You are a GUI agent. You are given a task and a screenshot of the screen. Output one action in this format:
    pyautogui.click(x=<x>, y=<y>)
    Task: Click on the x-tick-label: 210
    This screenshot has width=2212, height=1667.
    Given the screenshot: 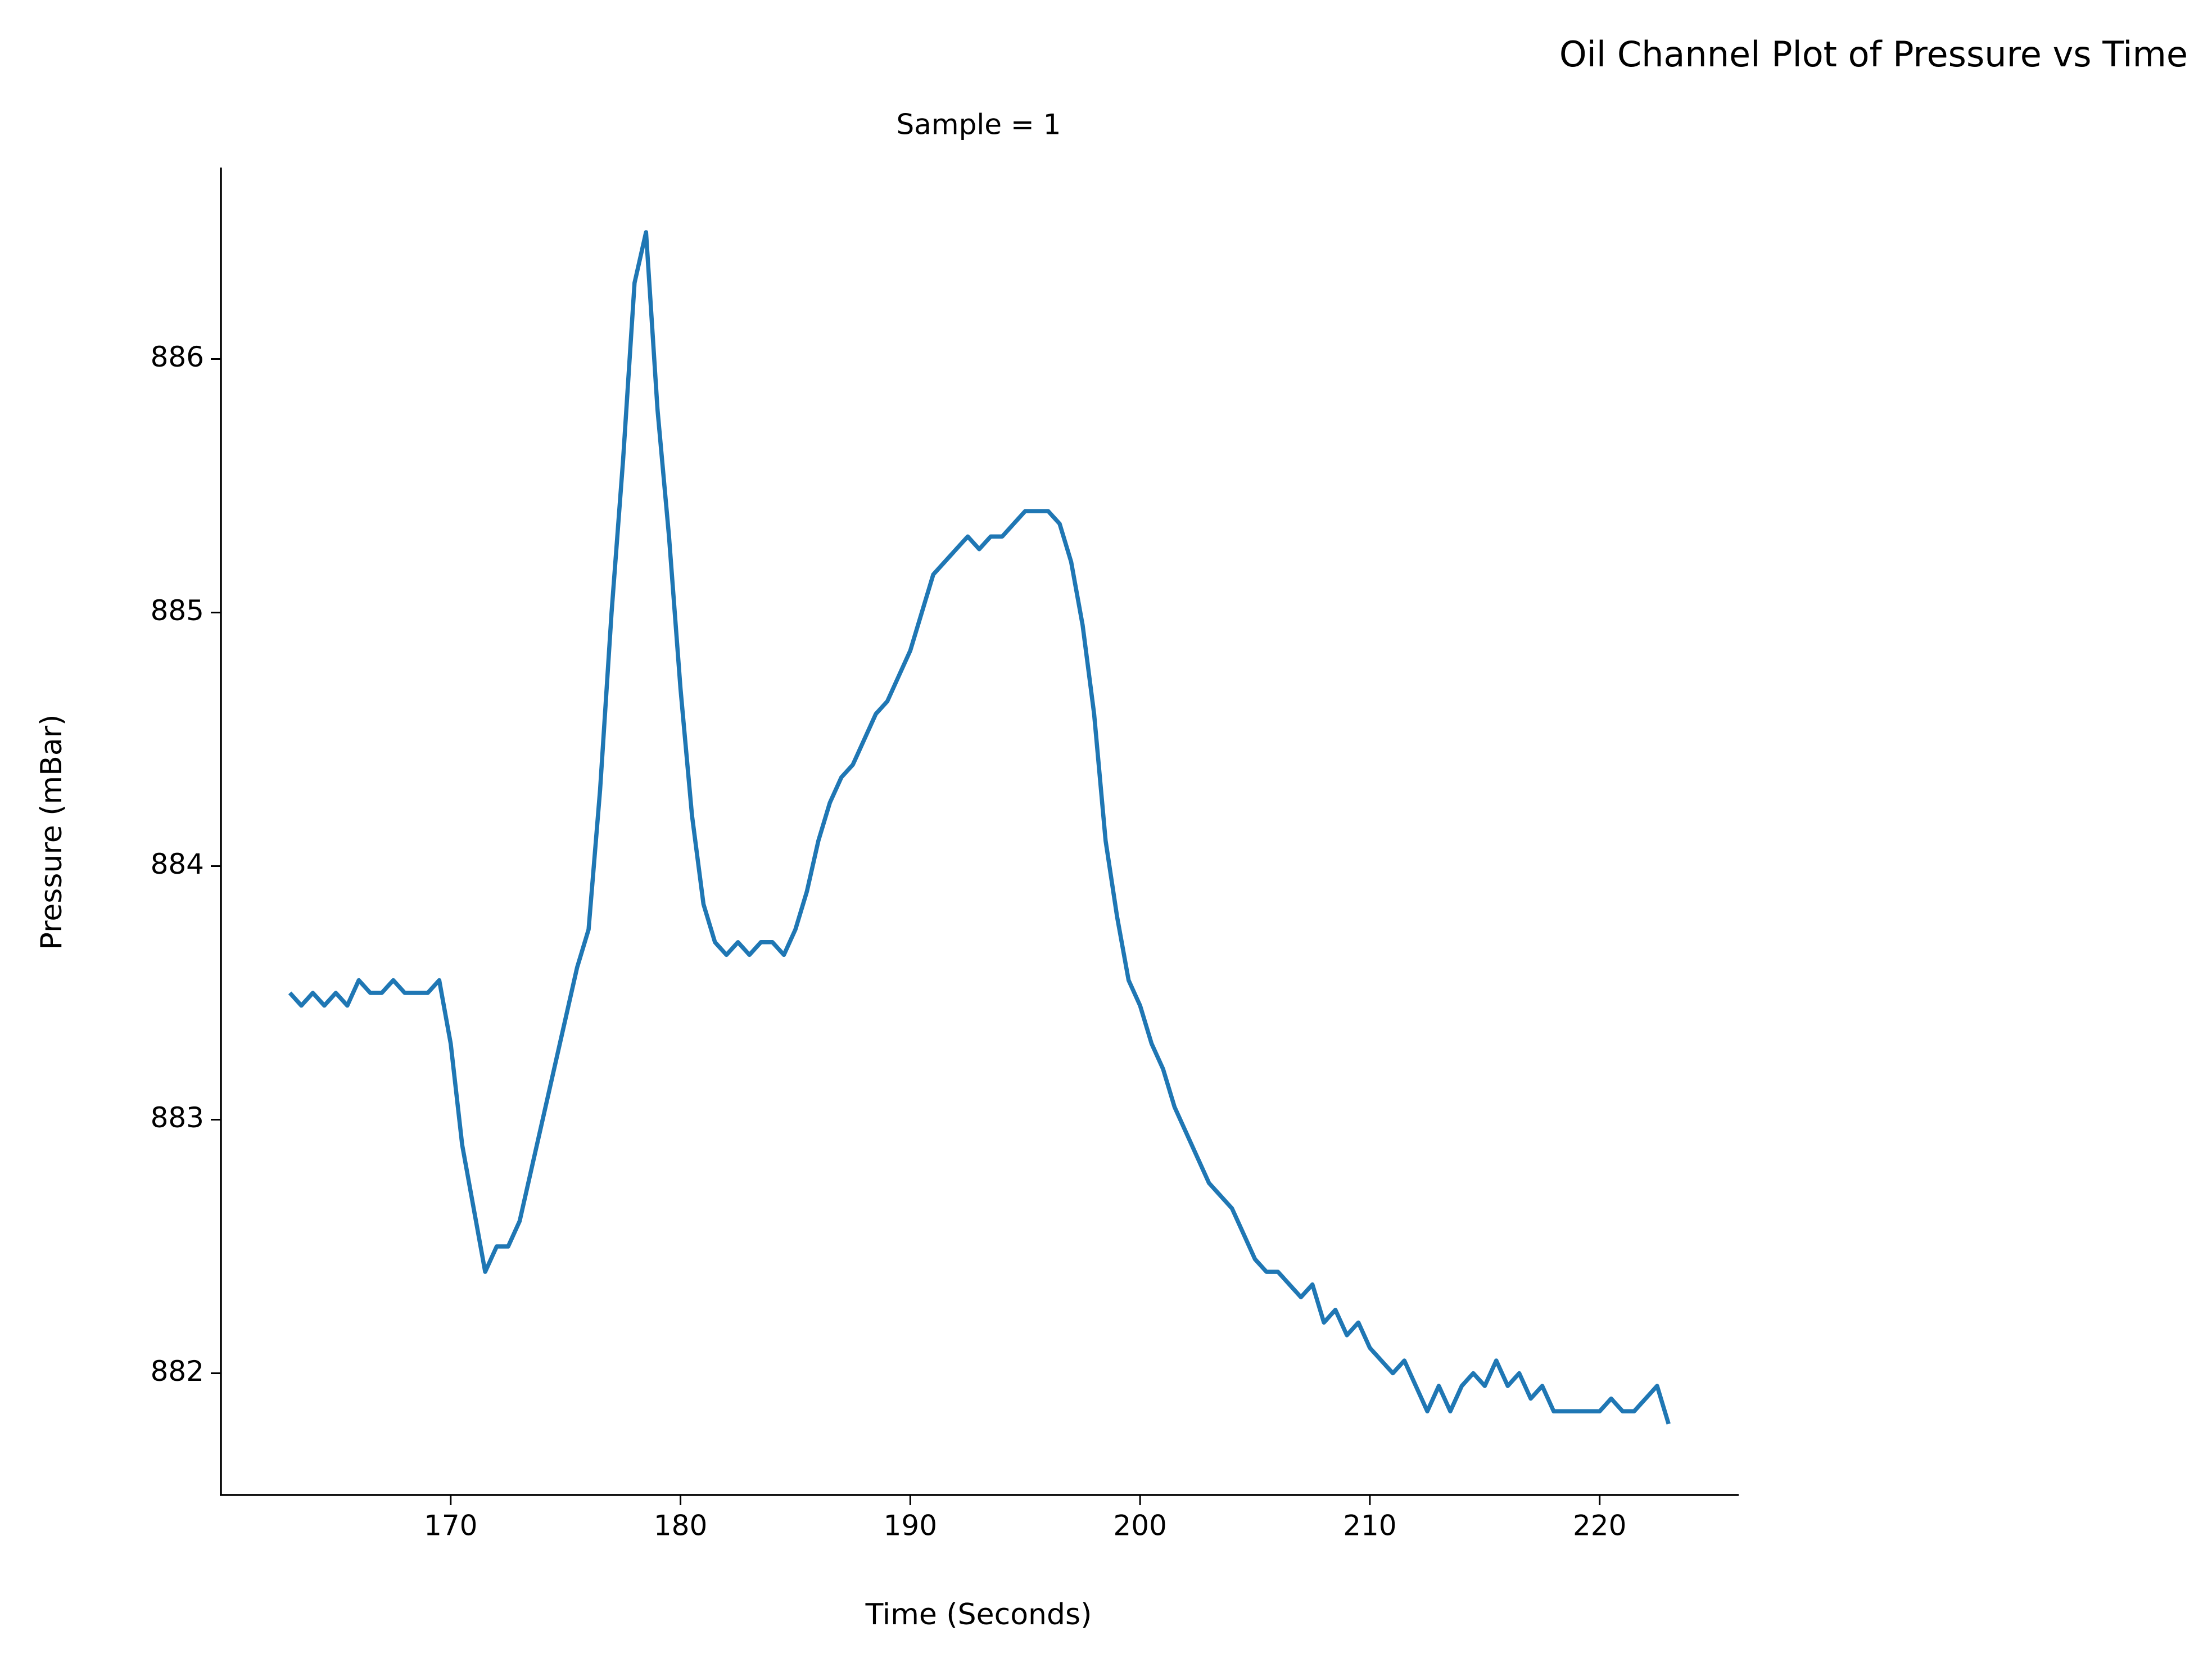 What is the action you would take?
    pyautogui.click(x=1369, y=1526)
    